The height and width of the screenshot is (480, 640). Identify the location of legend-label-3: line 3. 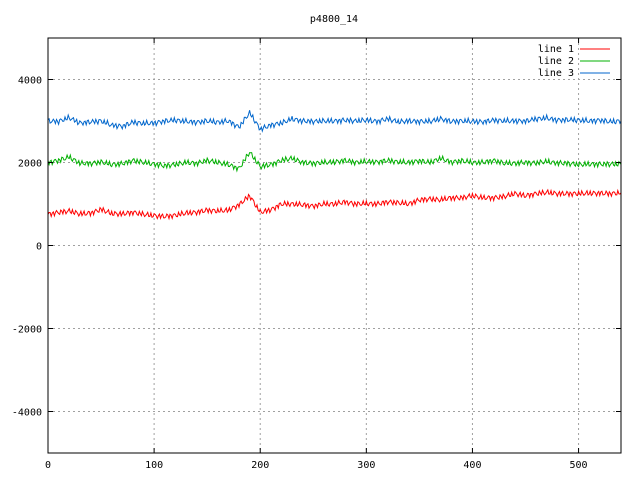
(556, 73).